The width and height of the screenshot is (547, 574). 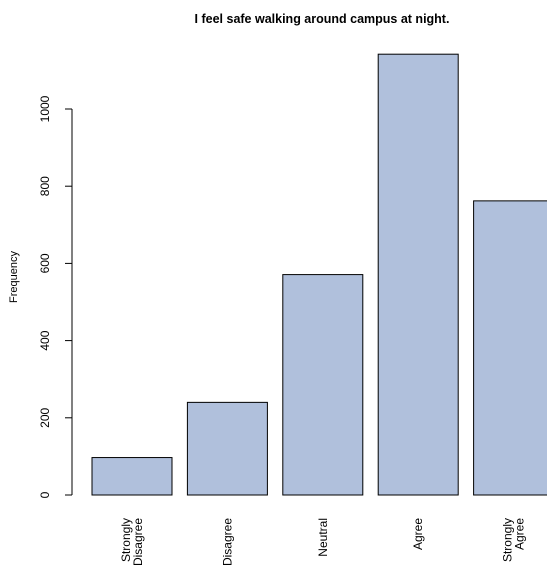 I want to click on y-tick-label: 0, so click(x=45, y=494).